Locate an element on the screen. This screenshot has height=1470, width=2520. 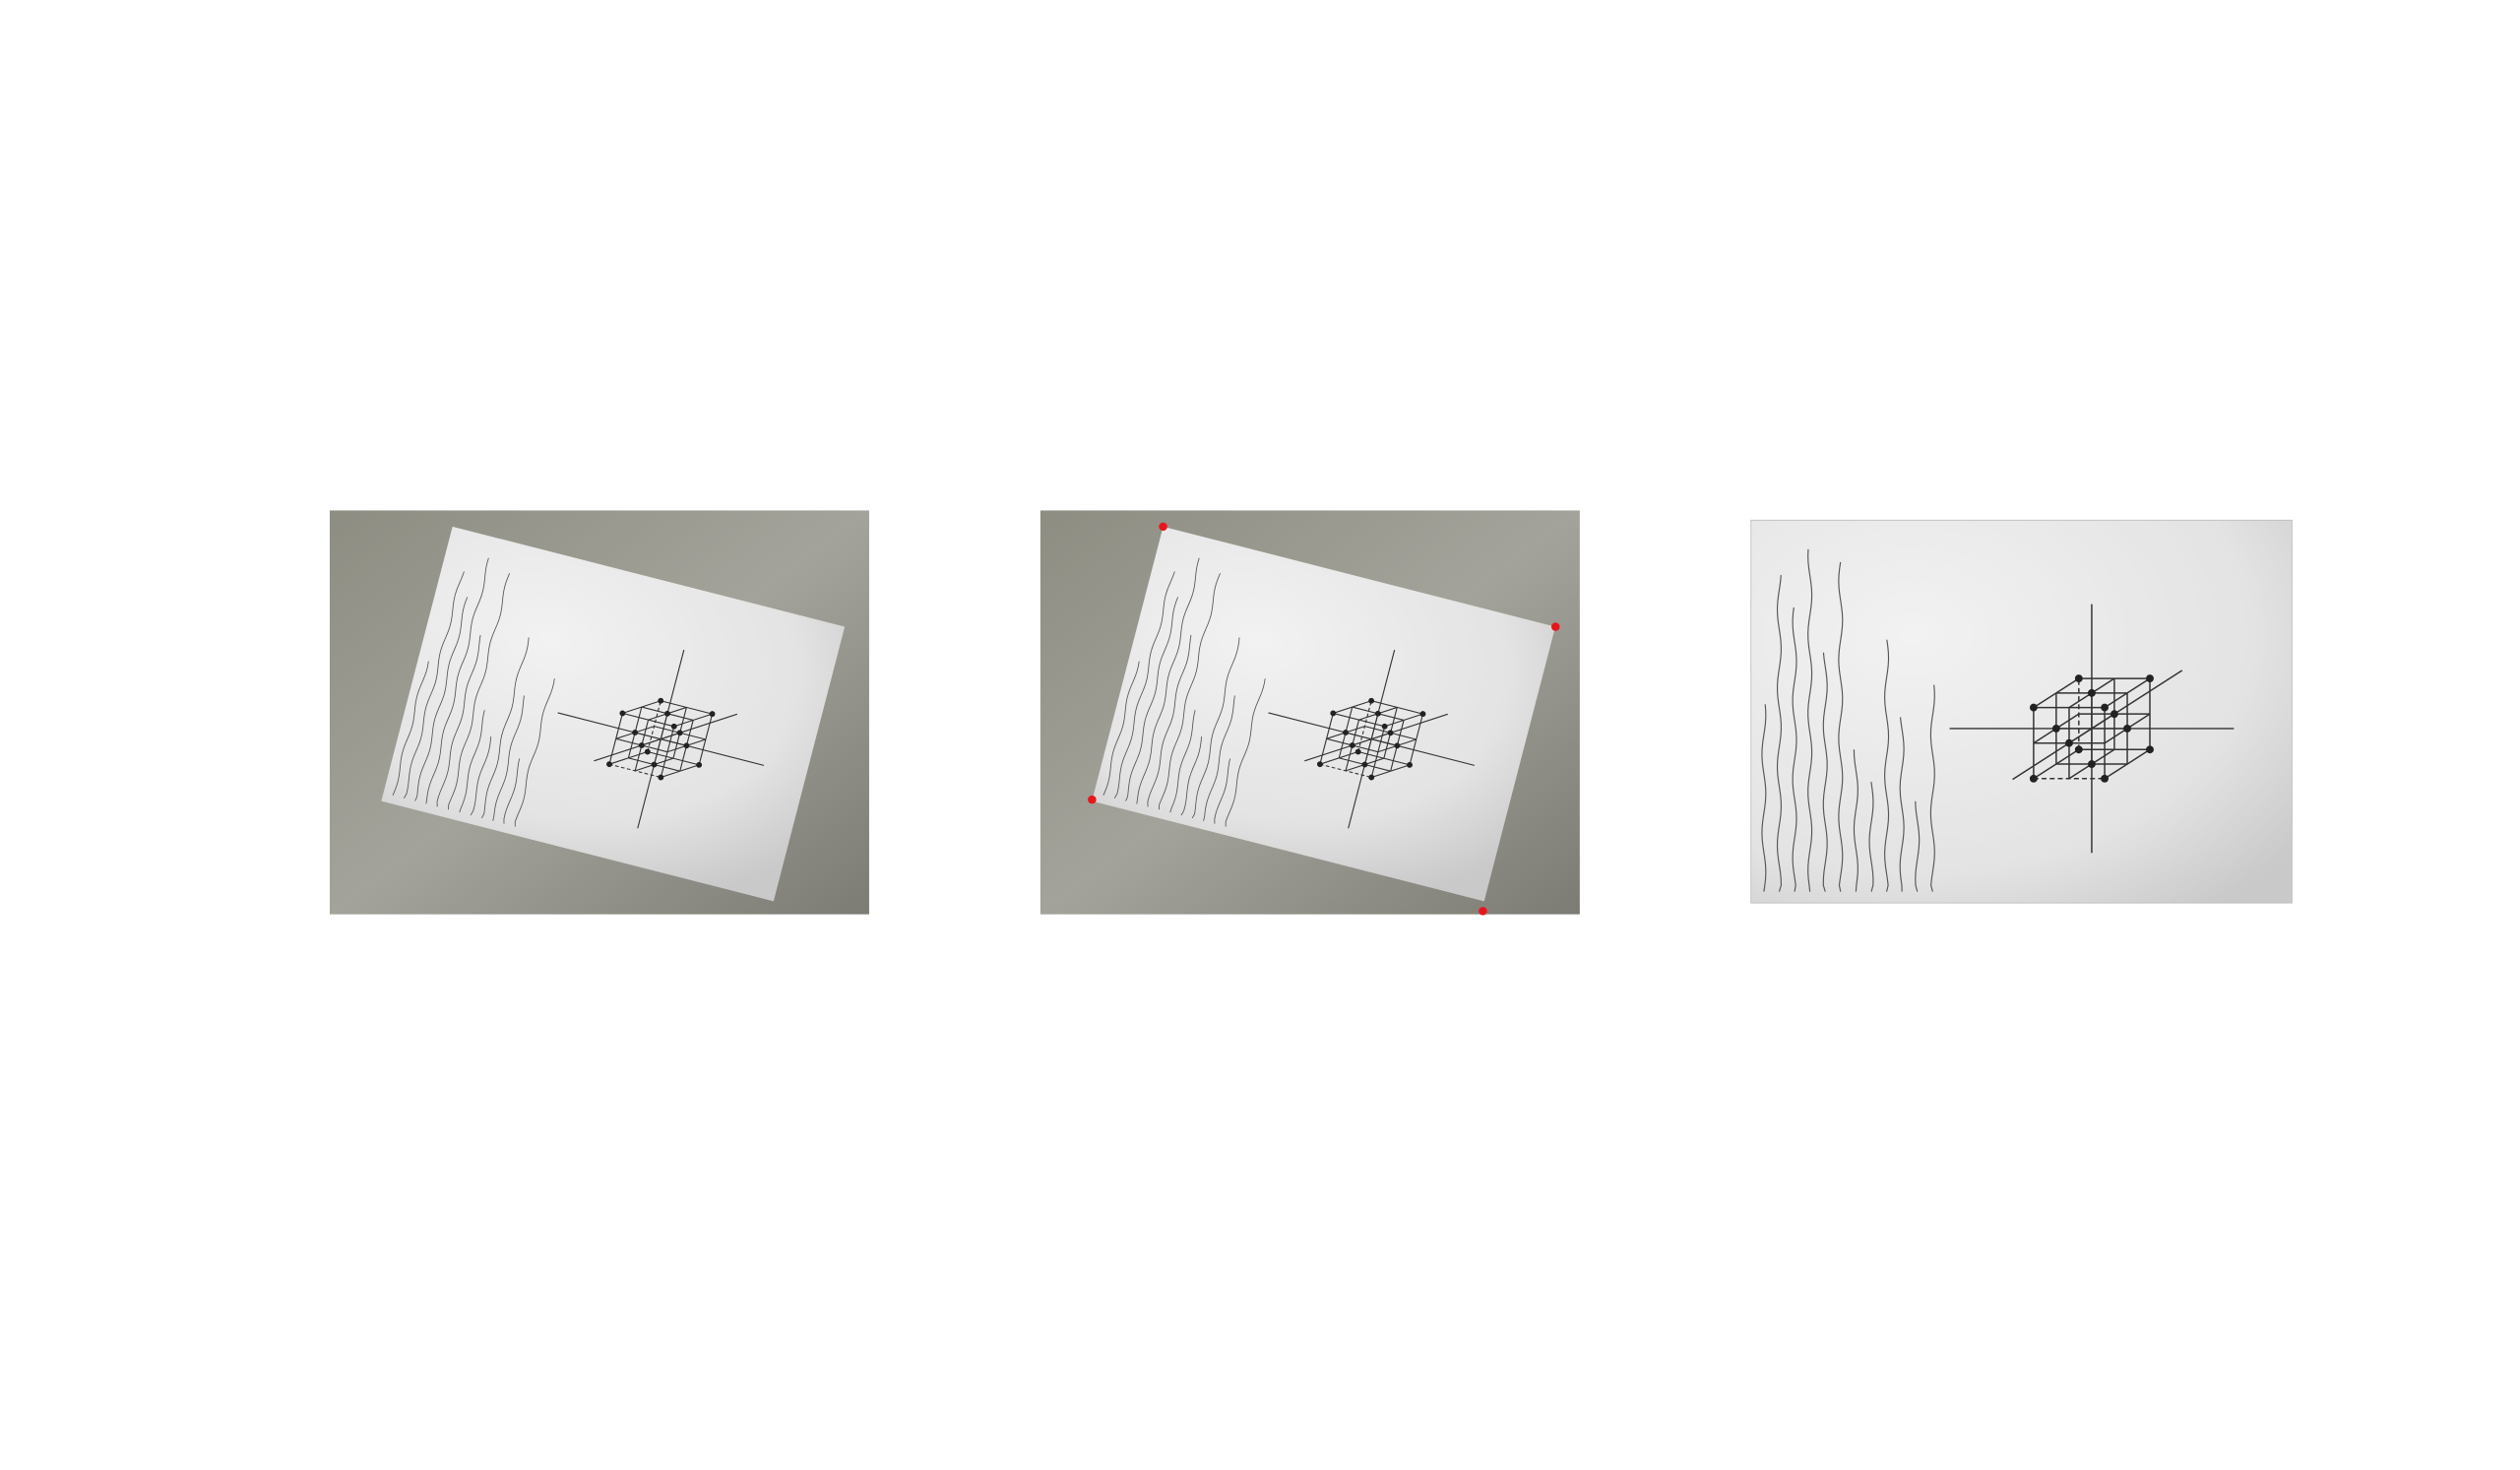
corners-photo is located at coordinates (1310, 713).